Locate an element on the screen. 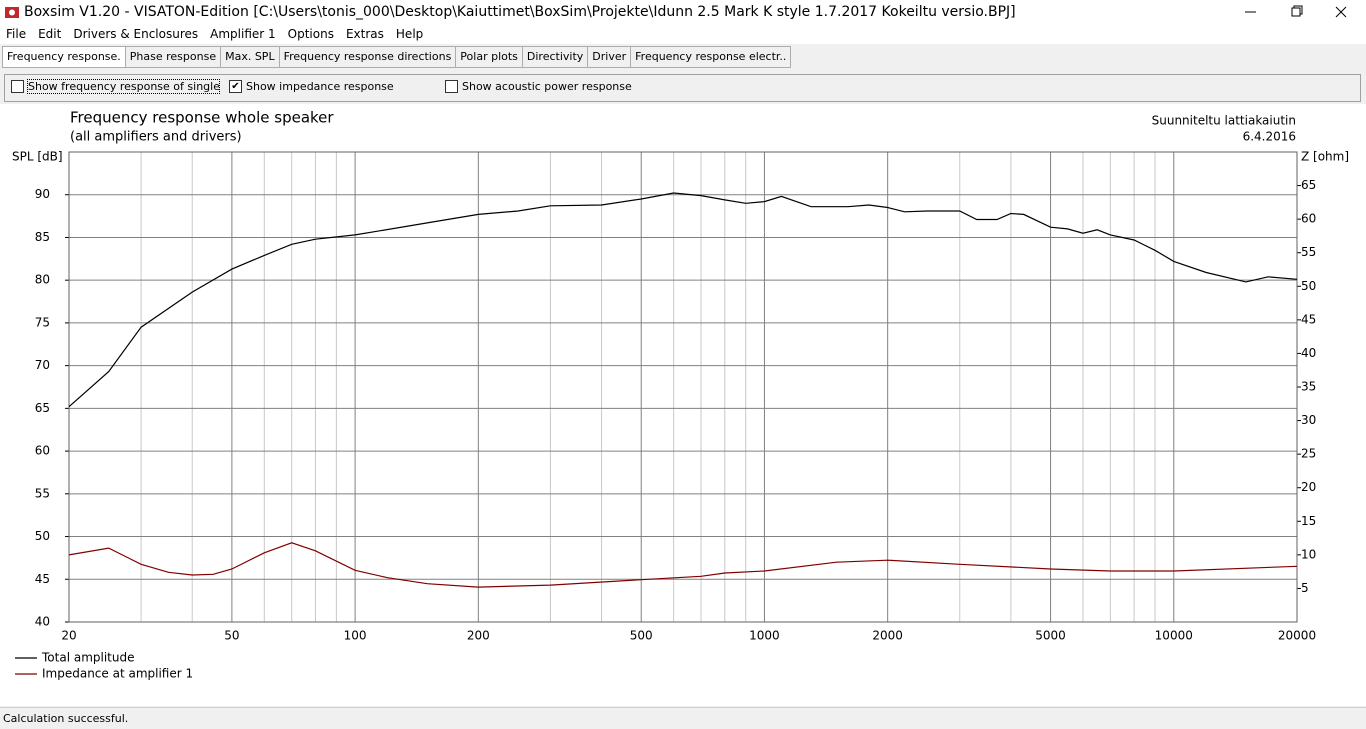 Image resolution: width=1366 pixels, height=729 pixels. y2-tick-label: 25 is located at coordinates (1308, 454).